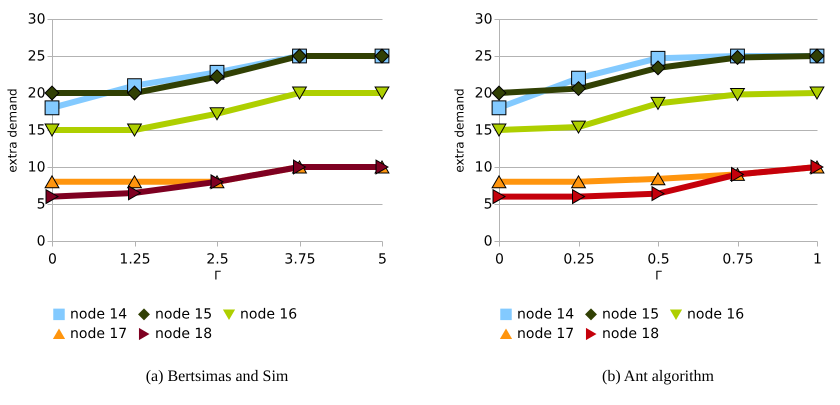 This screenshot has width=840, height=405. What do you see at coordinates (738, 260) in the screenshot?
I see `x-tick-label: 0.75` at bounding box center [738, 260].